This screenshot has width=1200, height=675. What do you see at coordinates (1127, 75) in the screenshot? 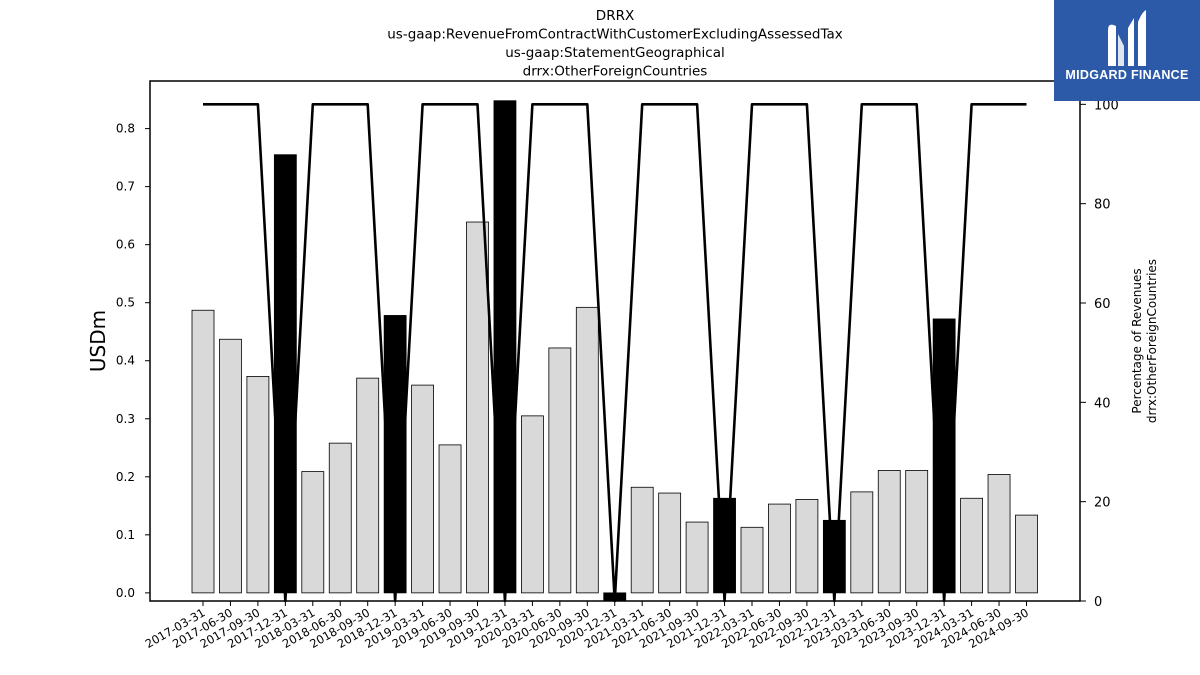
I see `logo-text: MIDGARD FINANCE` at bounding box center [1127, 75].